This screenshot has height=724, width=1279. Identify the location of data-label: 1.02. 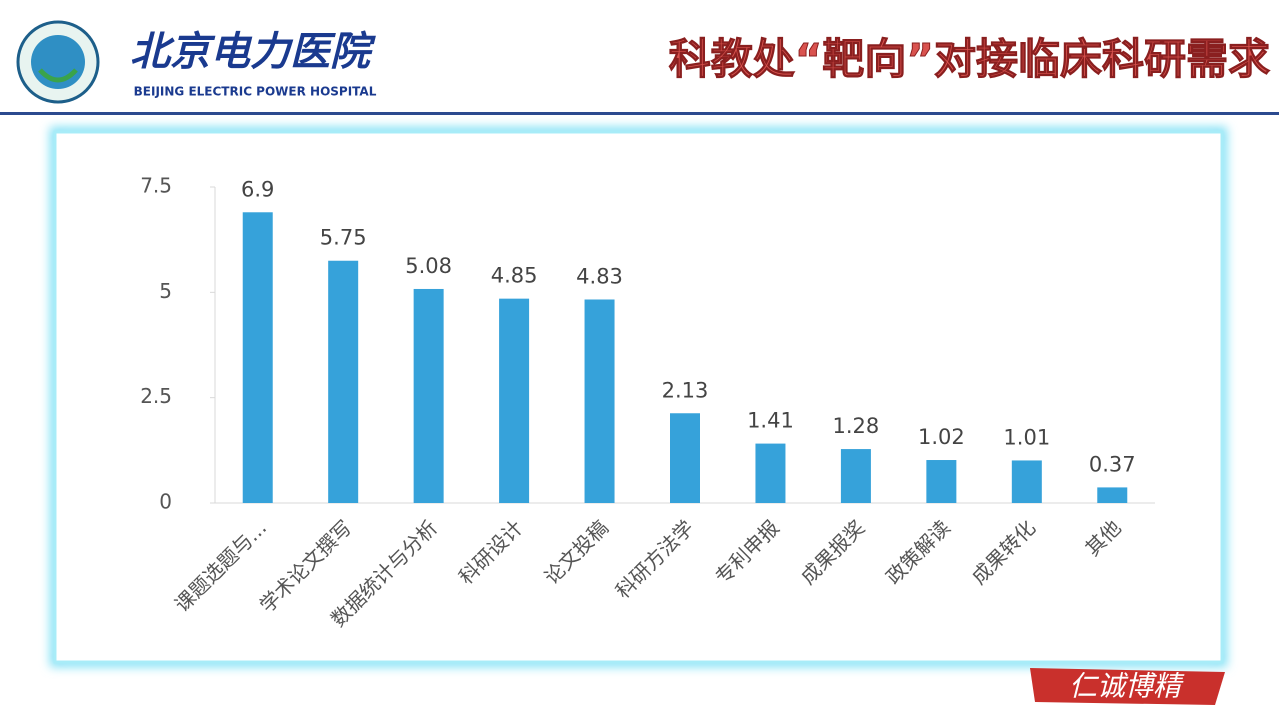
(941, 437).